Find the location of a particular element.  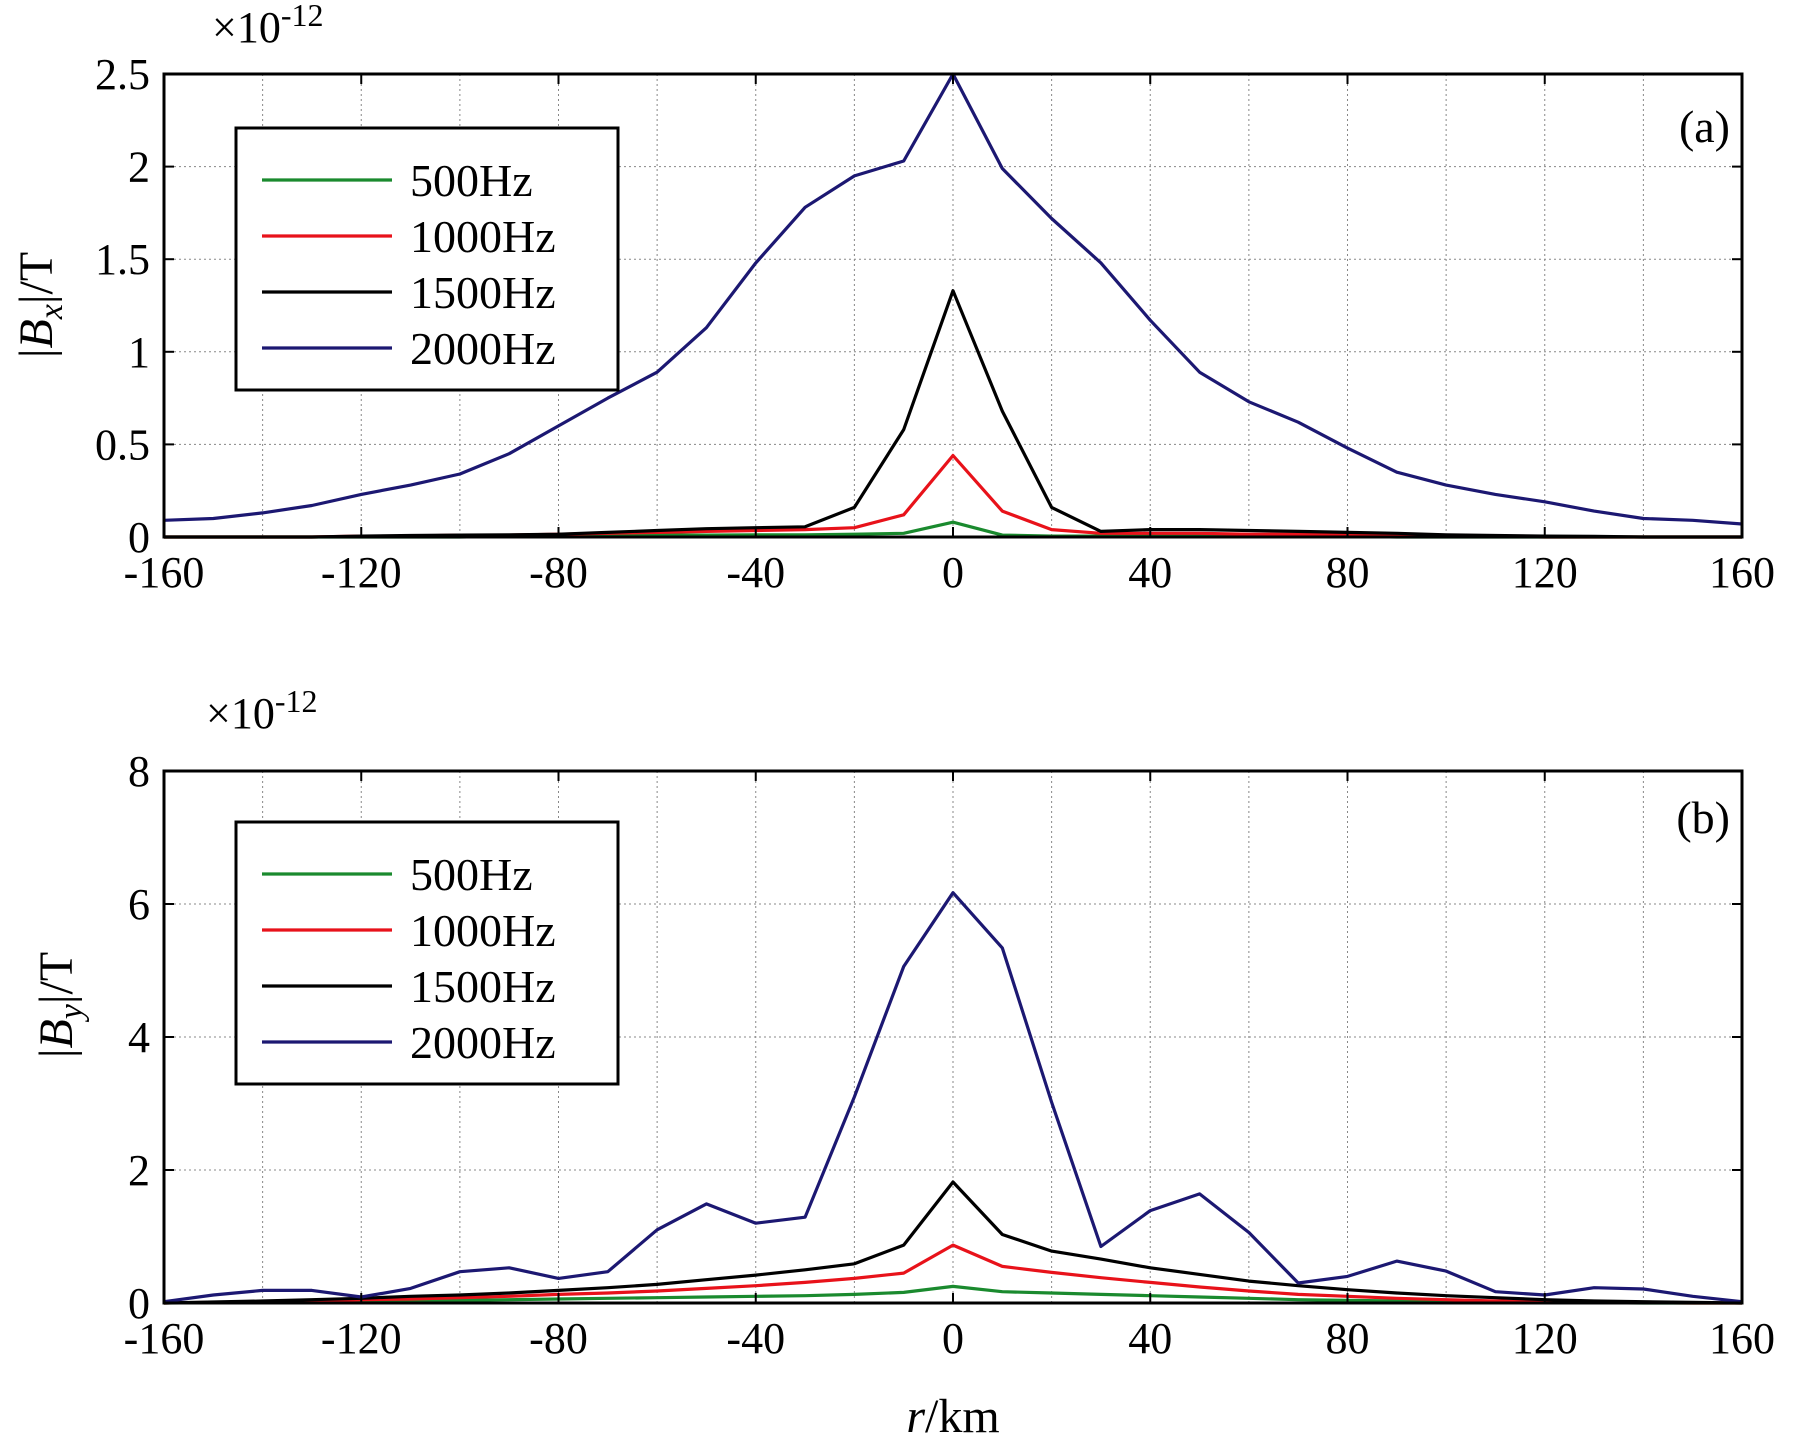

panel-a-tag: (a) is located at coordinates (1704, 126).